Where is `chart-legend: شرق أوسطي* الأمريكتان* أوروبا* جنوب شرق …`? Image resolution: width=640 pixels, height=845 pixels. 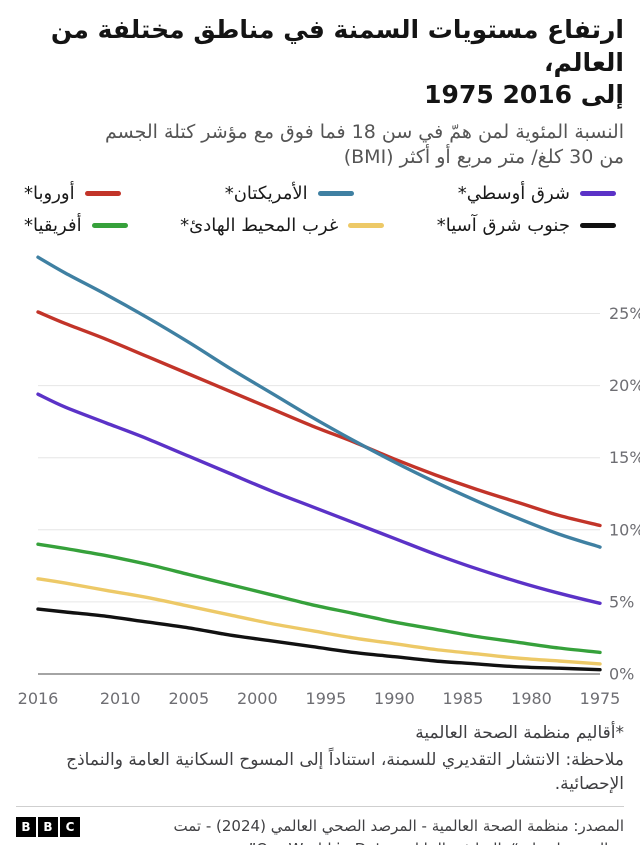
chart-legend: شرق أوسطي* الأمريكتان* أوروبا* جنوب شرق … is located at coordinates (320, 209).